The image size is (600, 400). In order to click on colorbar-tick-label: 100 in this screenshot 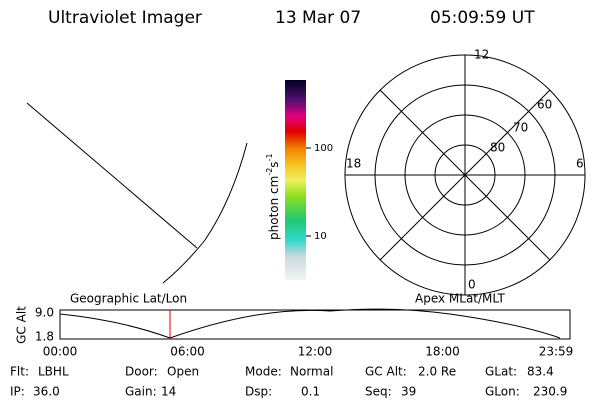, I will do `click(323, 148)`.